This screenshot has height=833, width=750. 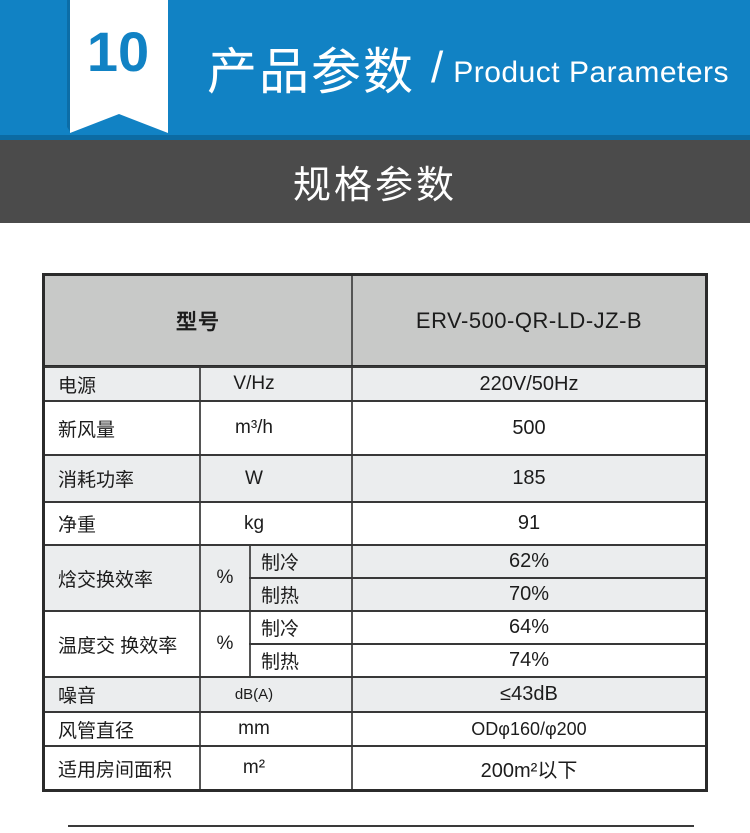 What do you see at coordinates (528, 478) in the screenshot?
I see `row-value: 185` at bounding box center [528, 478].